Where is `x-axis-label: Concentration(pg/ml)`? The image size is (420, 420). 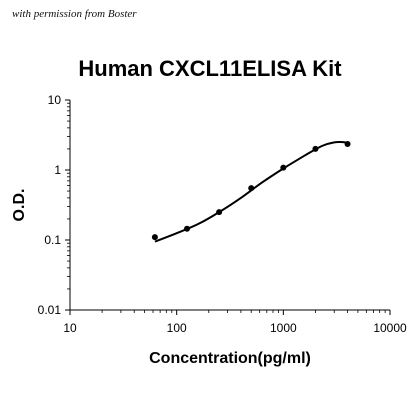
x-axis-label: Concentration(pg/ml) is located at coordinates (230, 358).